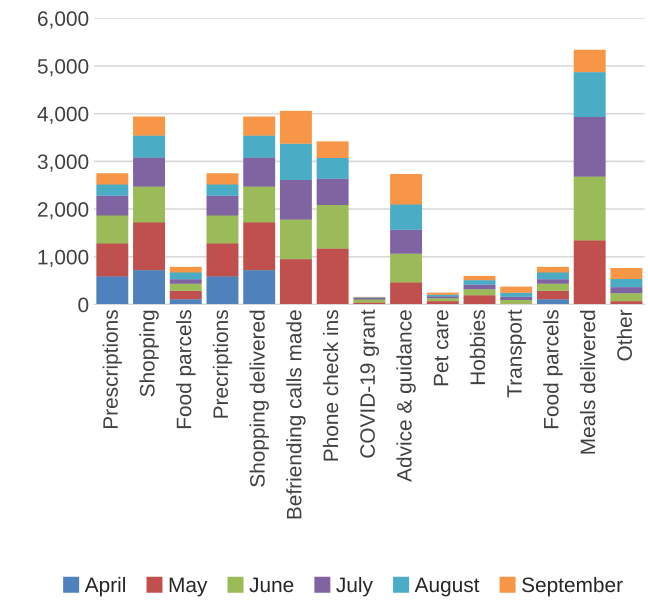 This screenshot has height=609, width=648. Describe the element at coordinates (516, 354) in the screenshot. I see `x-tick-label: Transport` at that location.